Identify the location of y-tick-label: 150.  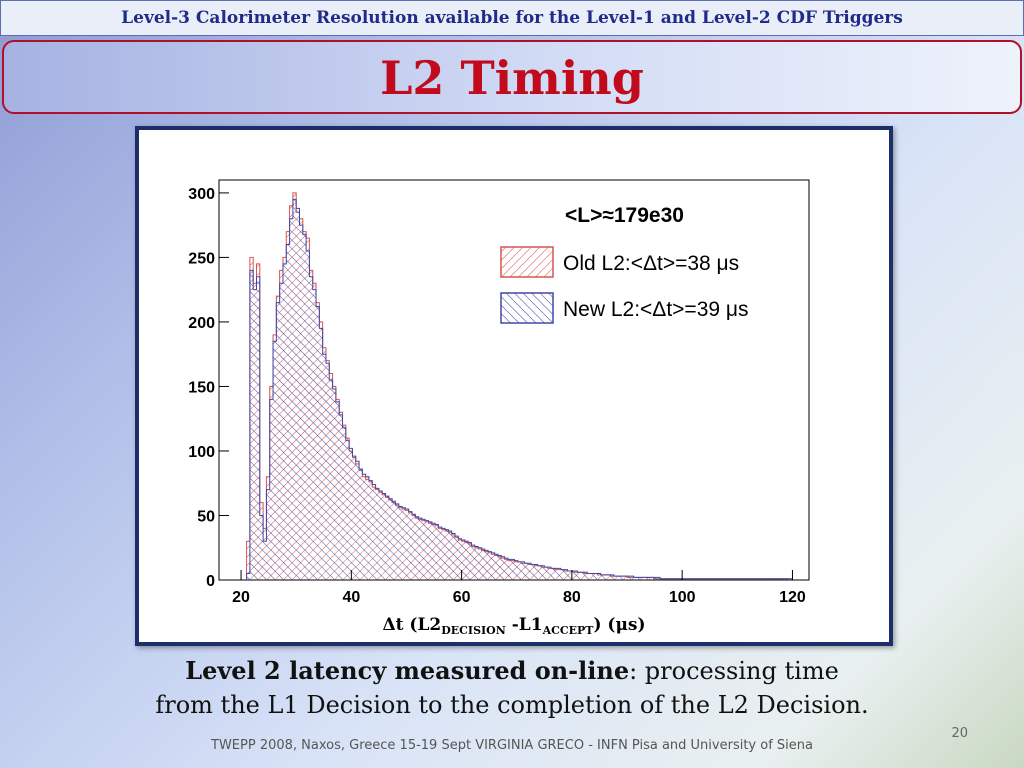
(201, 387).